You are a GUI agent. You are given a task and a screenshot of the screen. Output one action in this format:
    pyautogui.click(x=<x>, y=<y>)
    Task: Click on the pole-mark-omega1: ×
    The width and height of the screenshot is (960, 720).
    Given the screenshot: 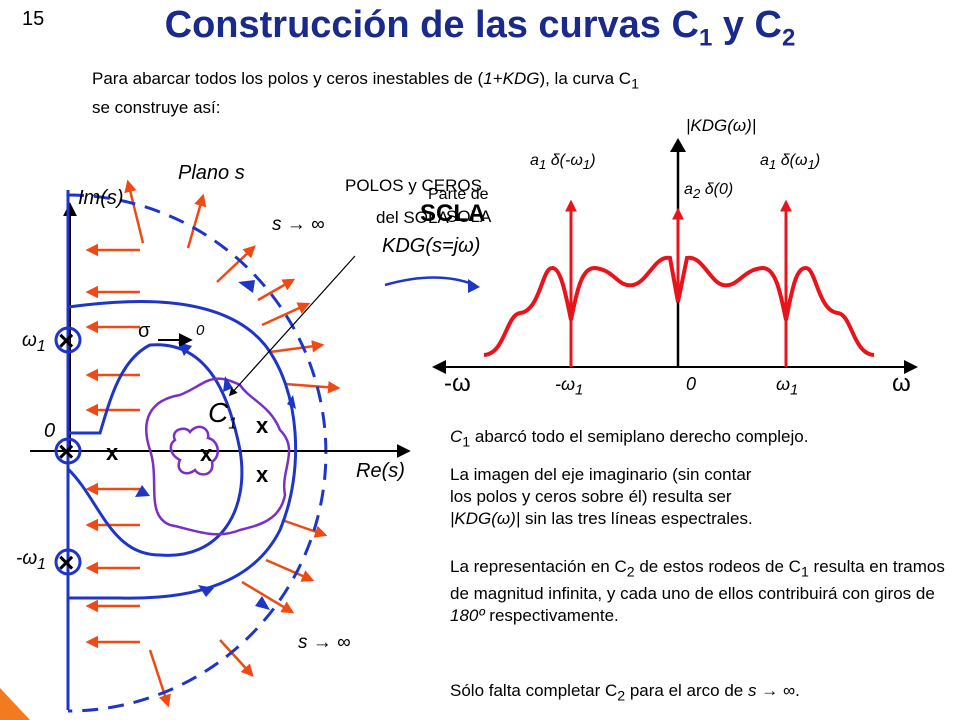 What is the action you would take?
    pyautogui.click(x=66, y=340)
    